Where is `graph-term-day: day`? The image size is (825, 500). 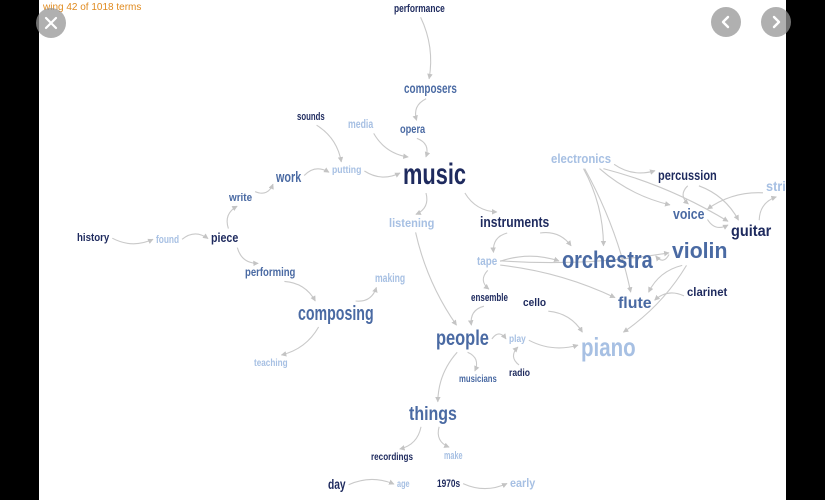
graph-term-day: day is located at coordinates (337, 484).